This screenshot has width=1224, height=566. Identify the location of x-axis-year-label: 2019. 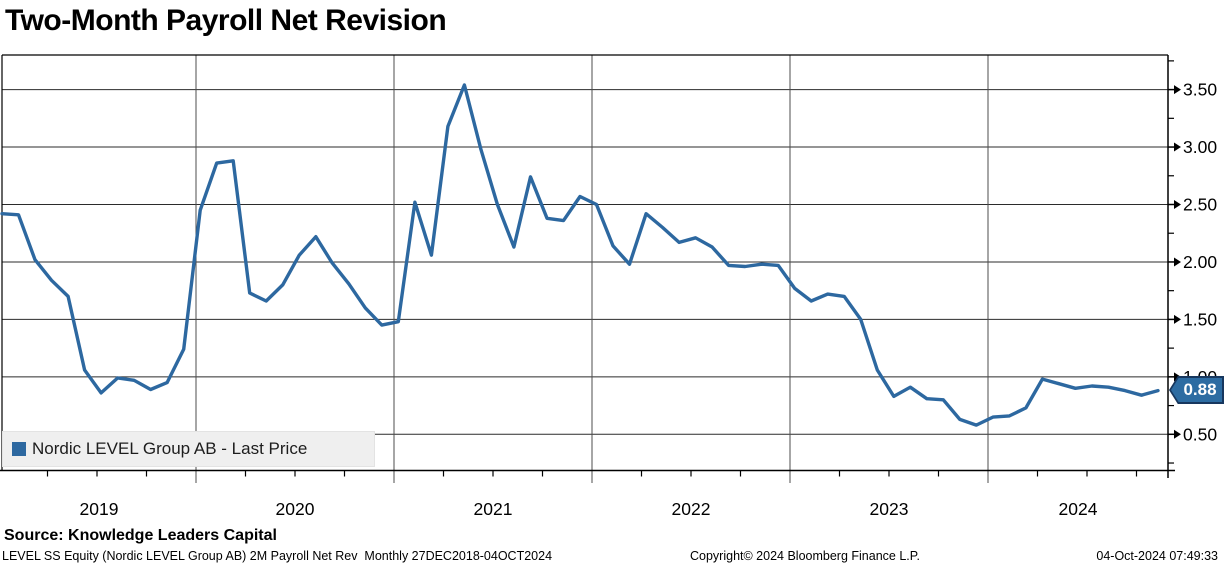
(99, 509).